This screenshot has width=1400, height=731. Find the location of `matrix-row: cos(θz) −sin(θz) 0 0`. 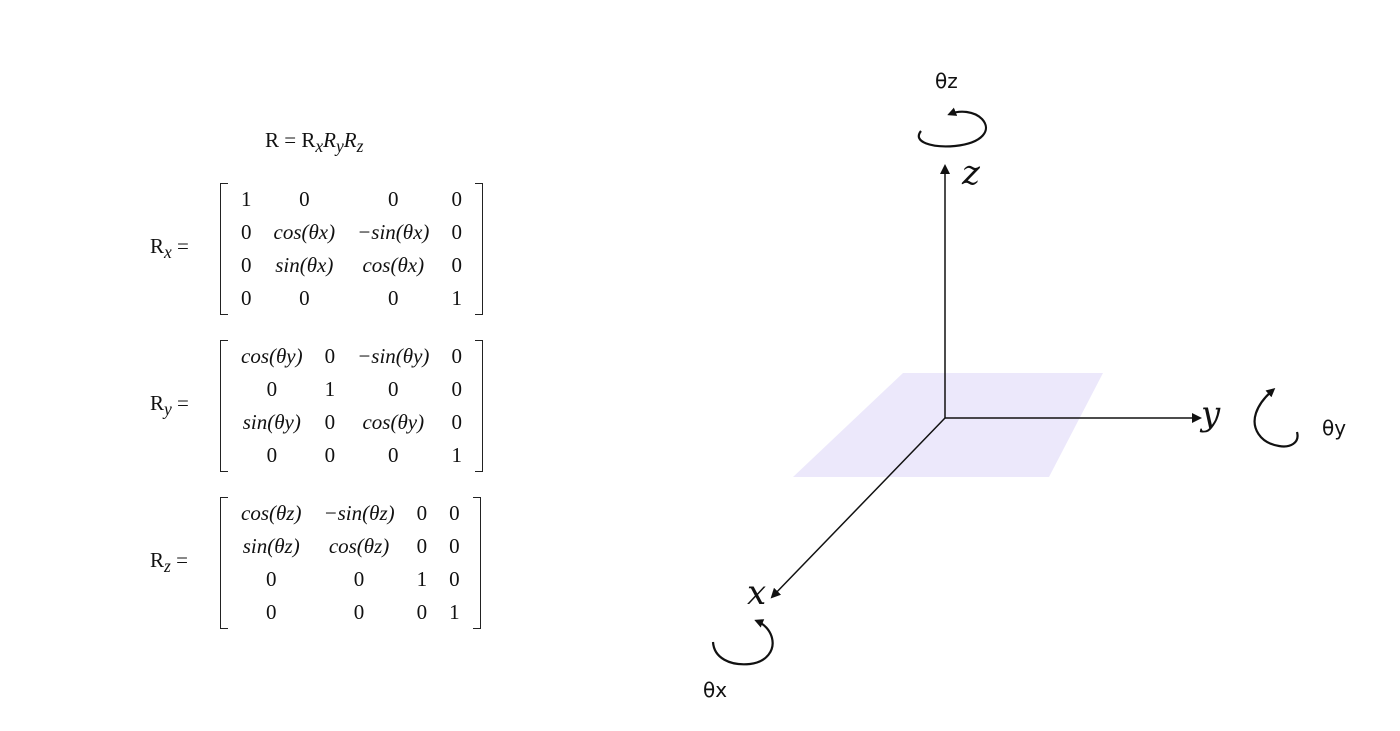

matrix-row: cos(θz) −sin(θz) 0 0 is located at coordinates (350, 513).